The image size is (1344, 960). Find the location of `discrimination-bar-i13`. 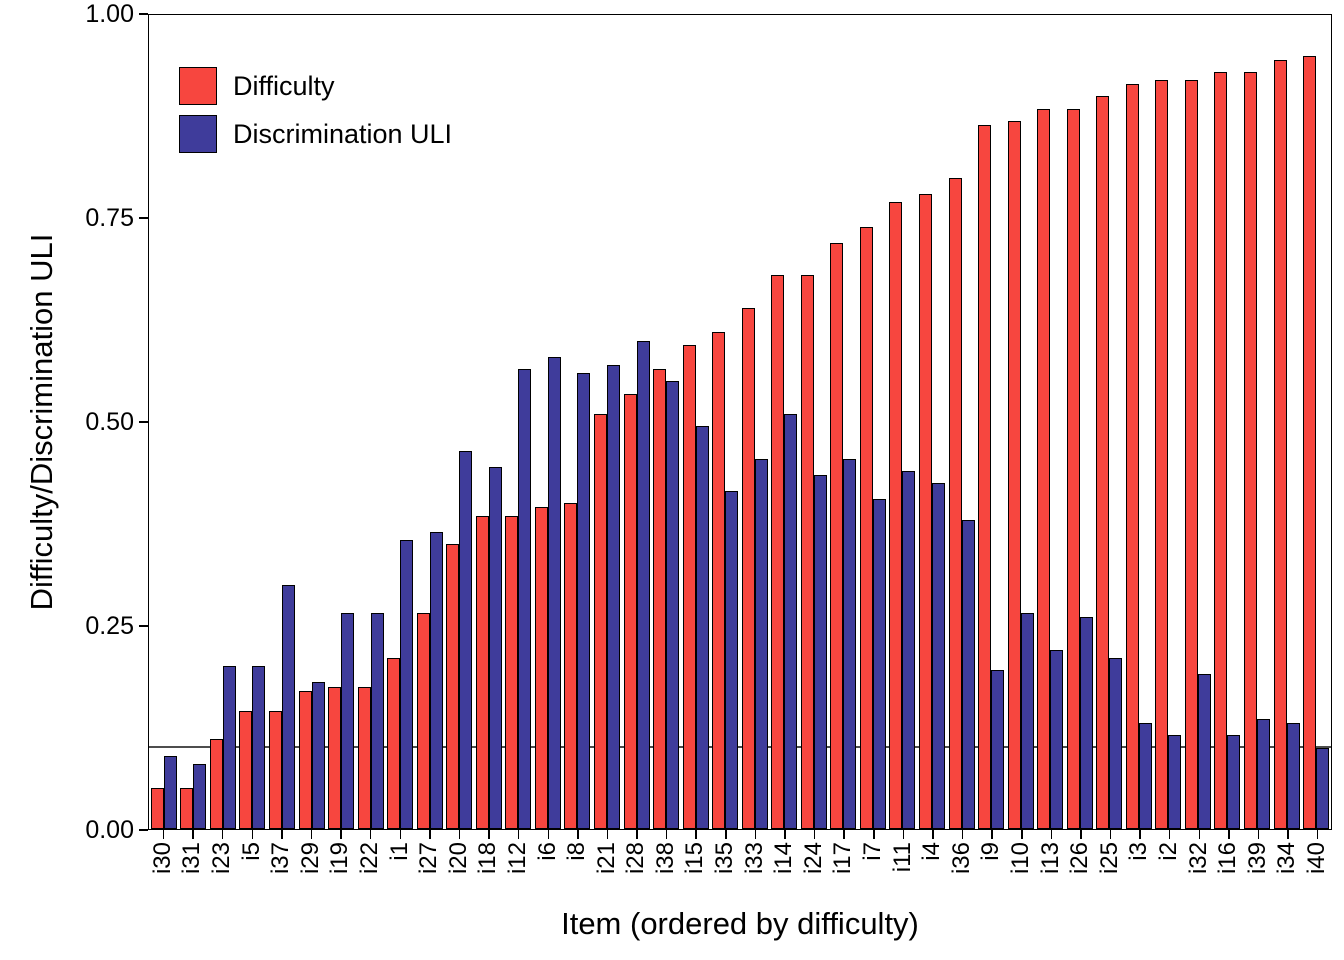

discrimination-bar-i13 is located at coordinates (1057, 739).